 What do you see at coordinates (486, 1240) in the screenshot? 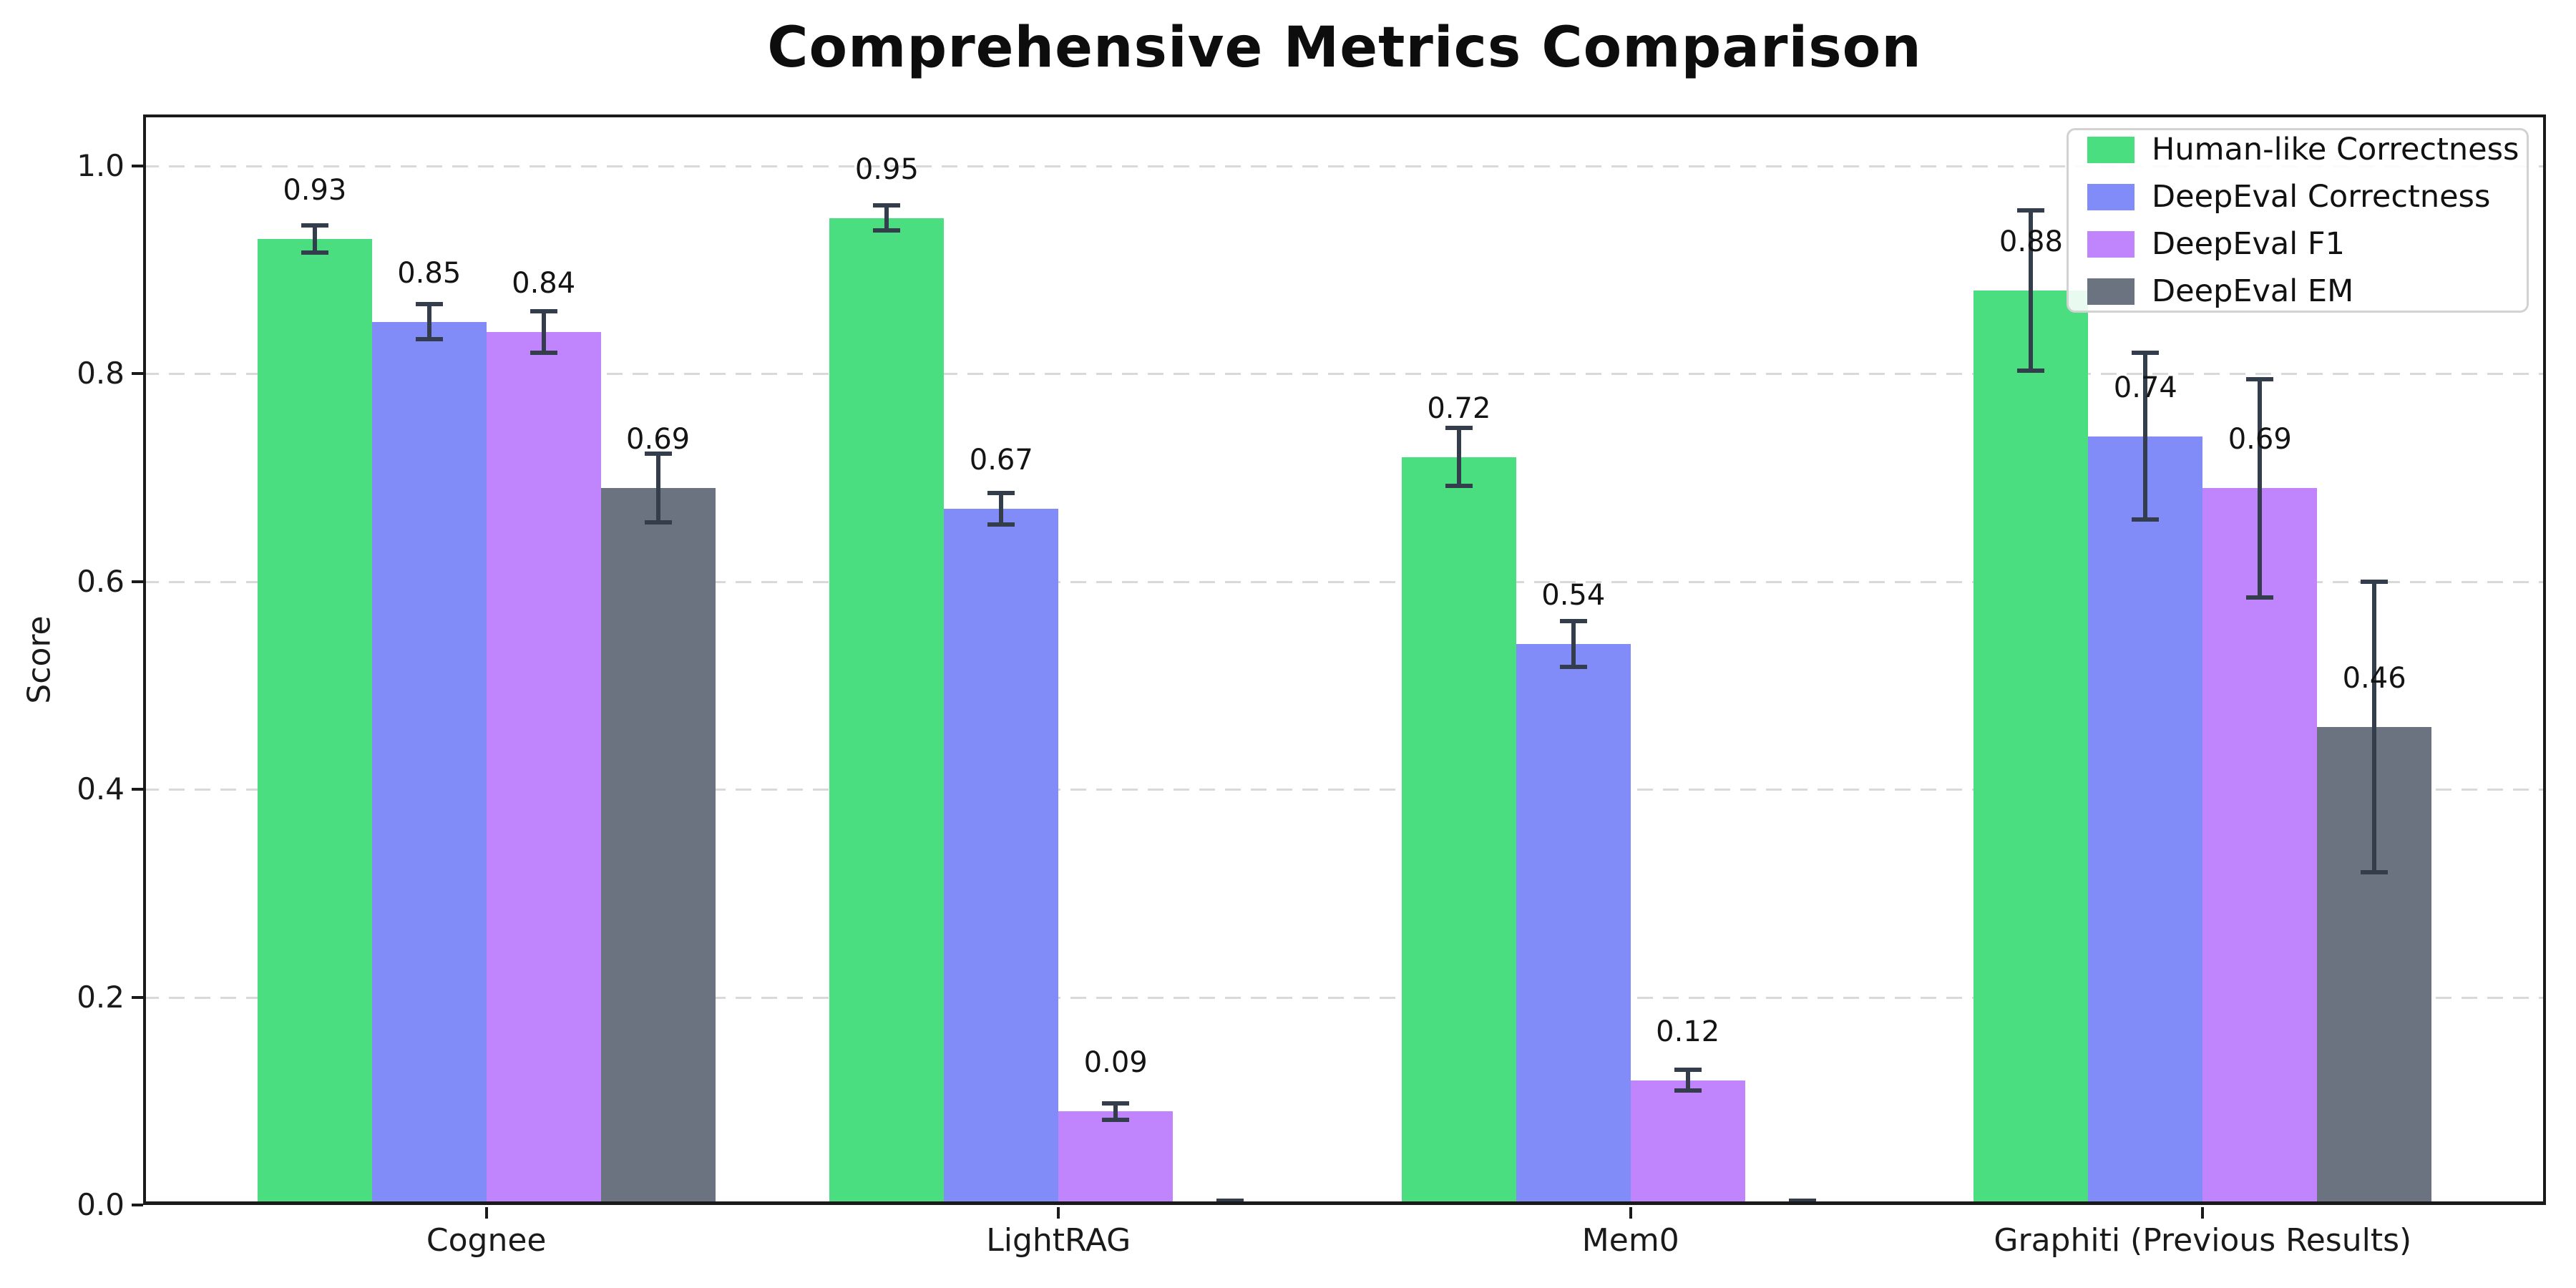
I see `x-axis-tick-label: Cognee` at bounding box center [486, 1240].